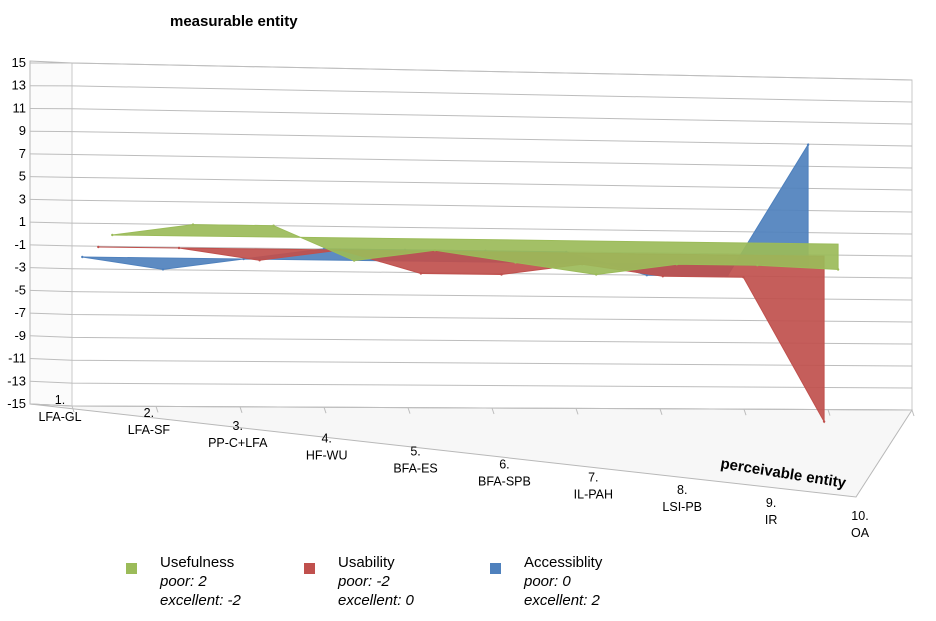  Describe the element at coordinates (20, 289) in the screenshot. I see `y-tick-label: -5` at that location.